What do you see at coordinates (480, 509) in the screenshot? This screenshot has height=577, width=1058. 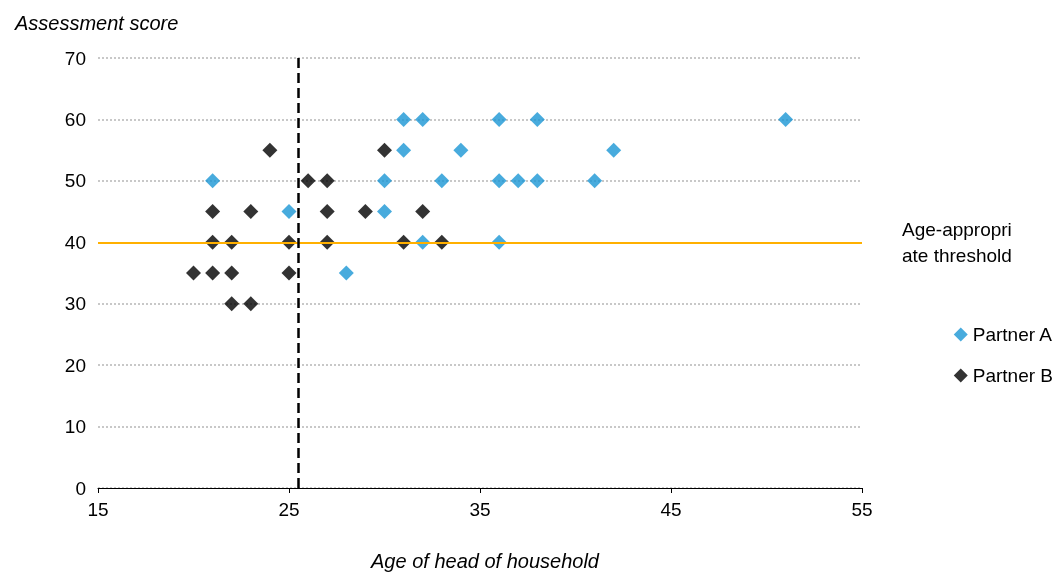 I see `x-tick-label: 35` at bounding box center [480, 509].